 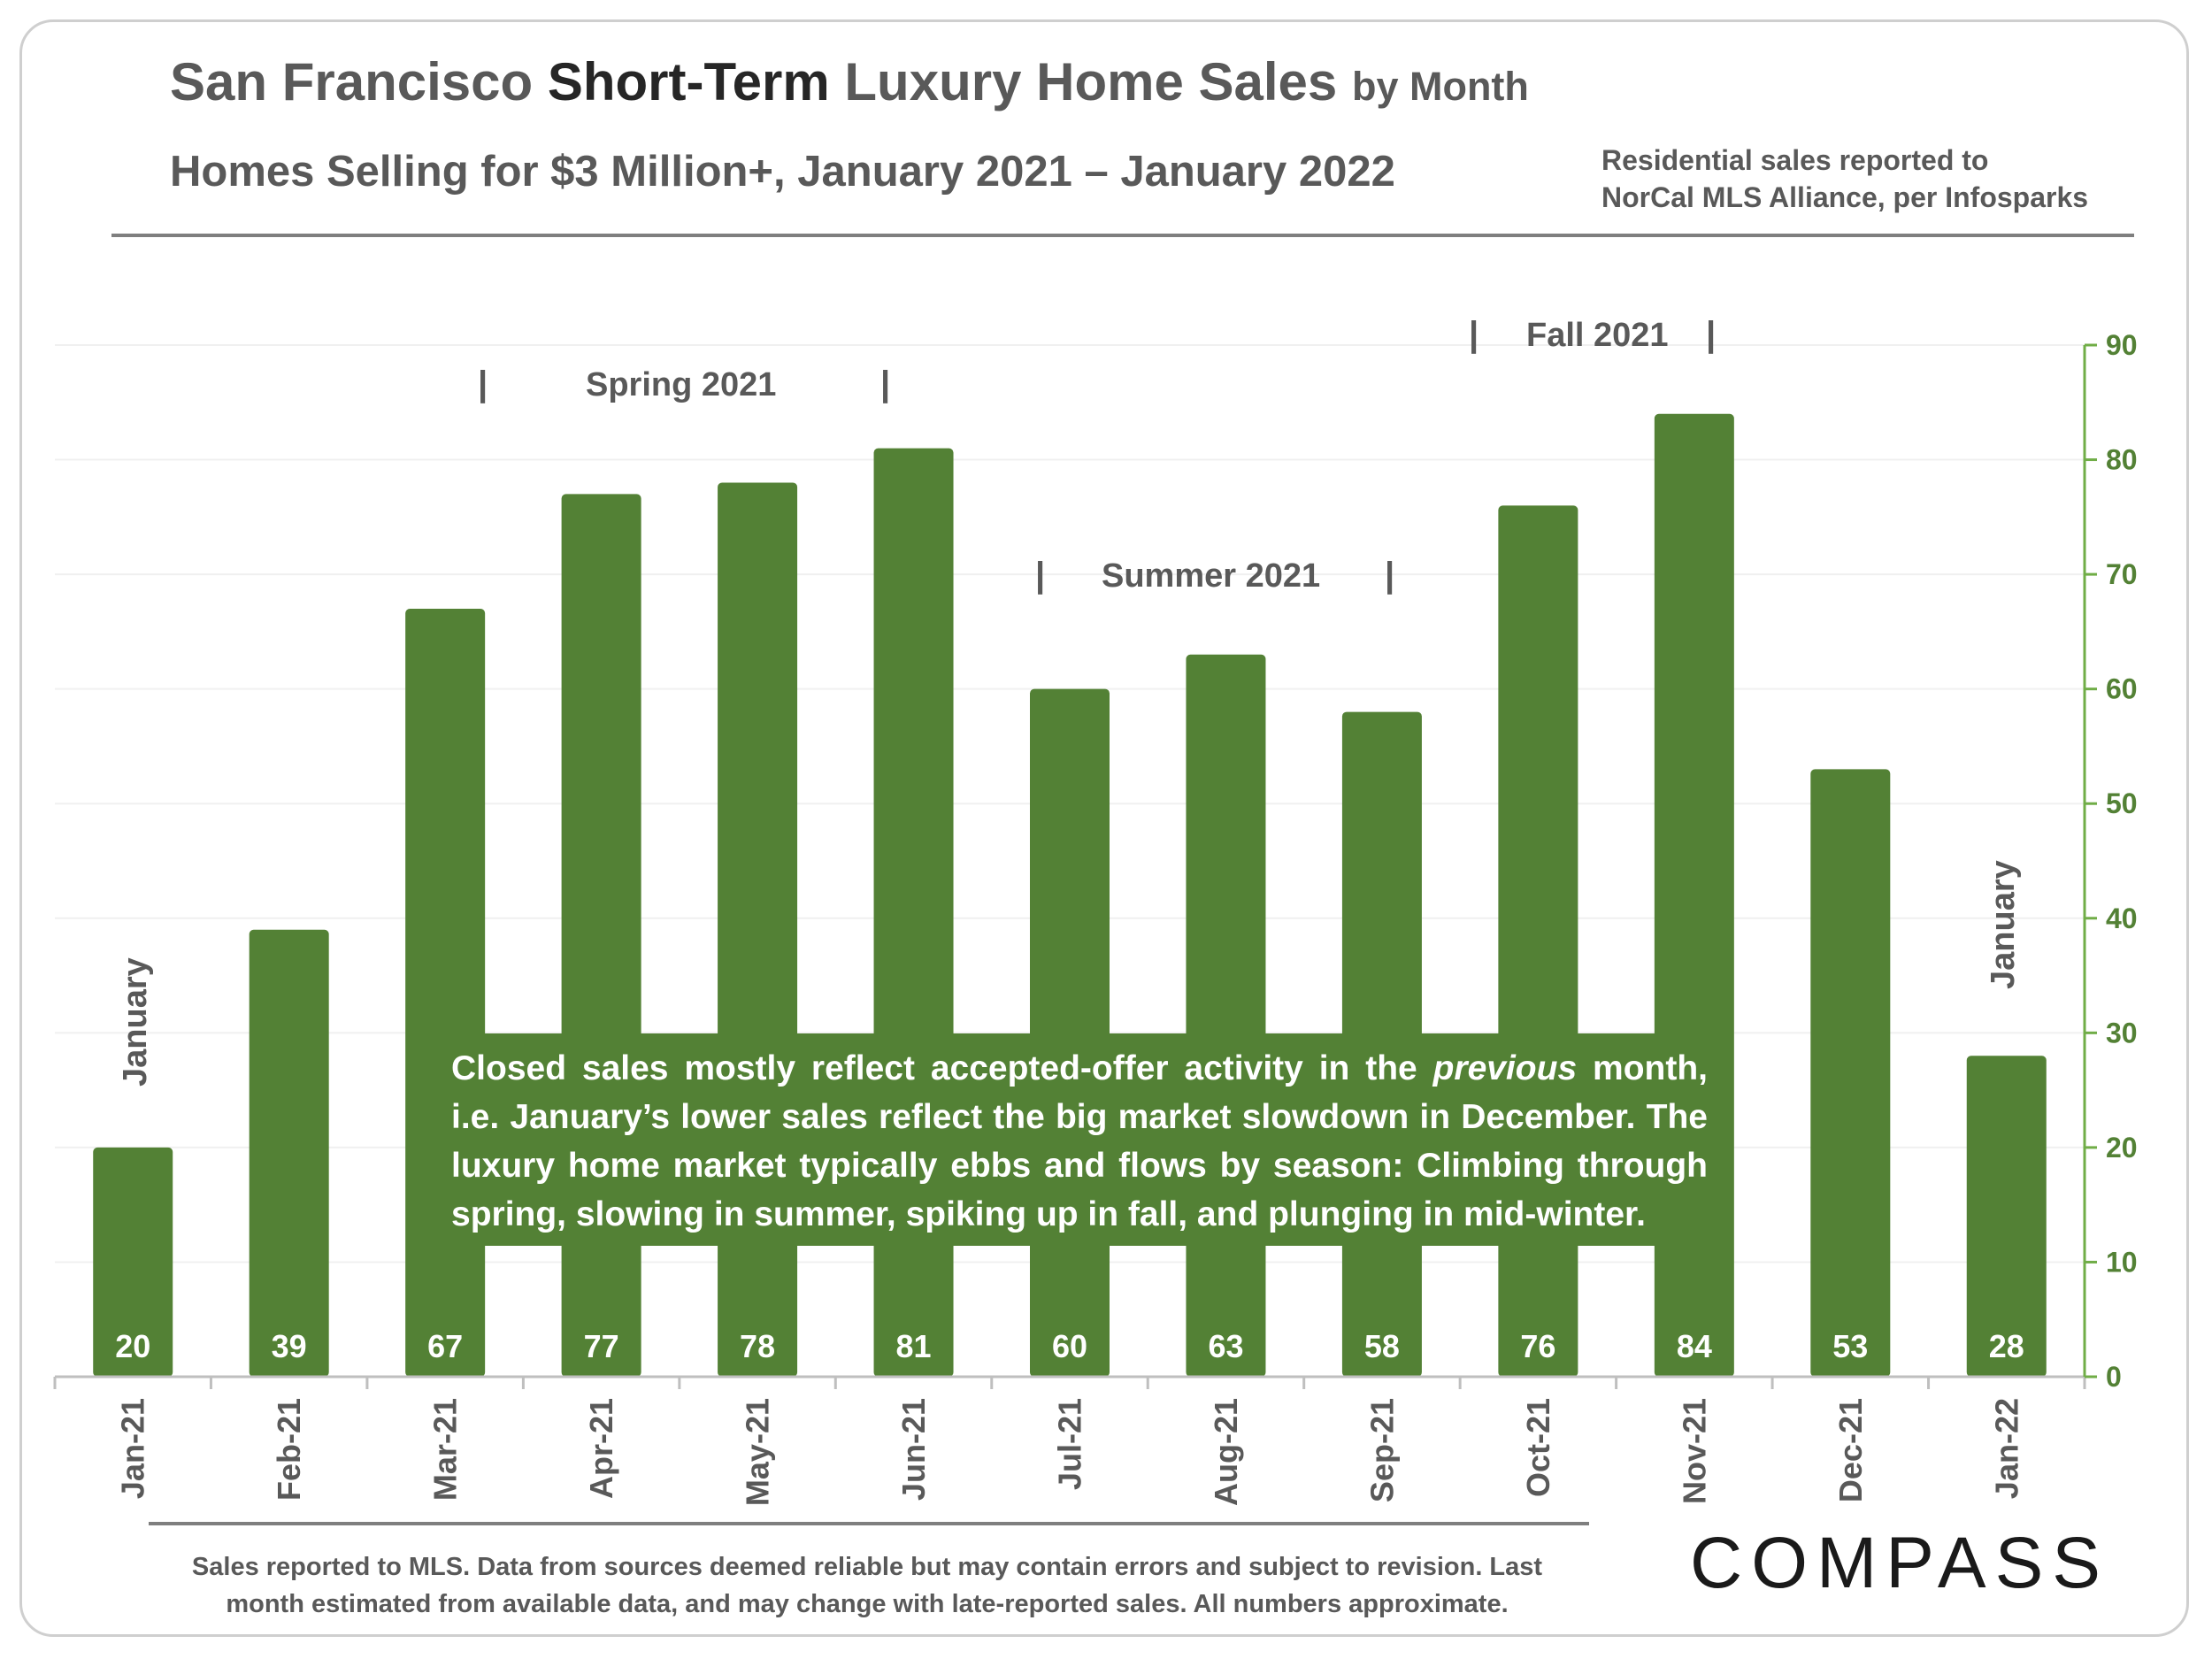 What do you see at coordinates (1538, 1346) in the screenshot?
I see `data-label-Oct-21: 76` at bounding box center [1538, 1346].